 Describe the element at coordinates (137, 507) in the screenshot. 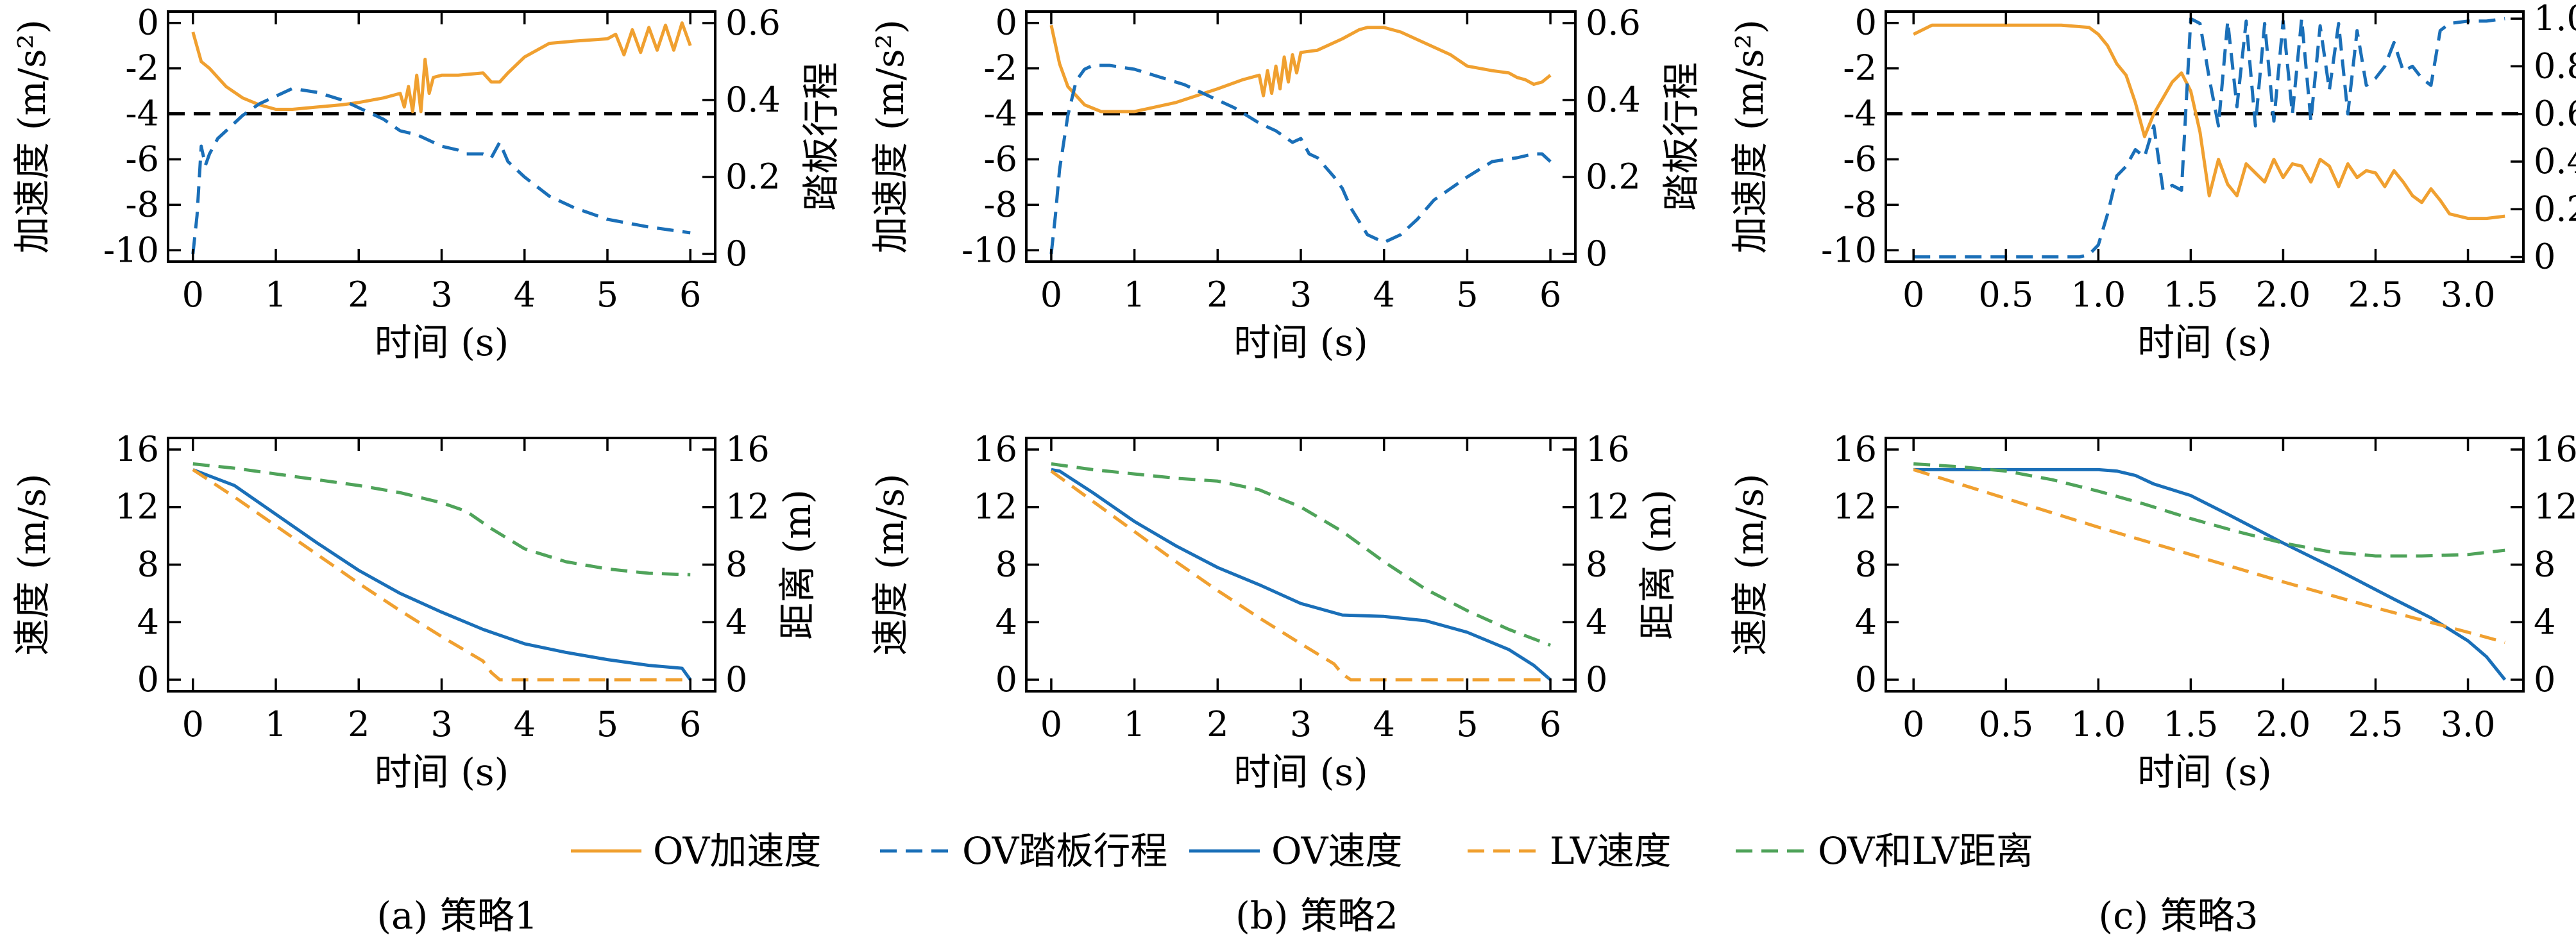

I see `y-tick-label: 12` at that location.